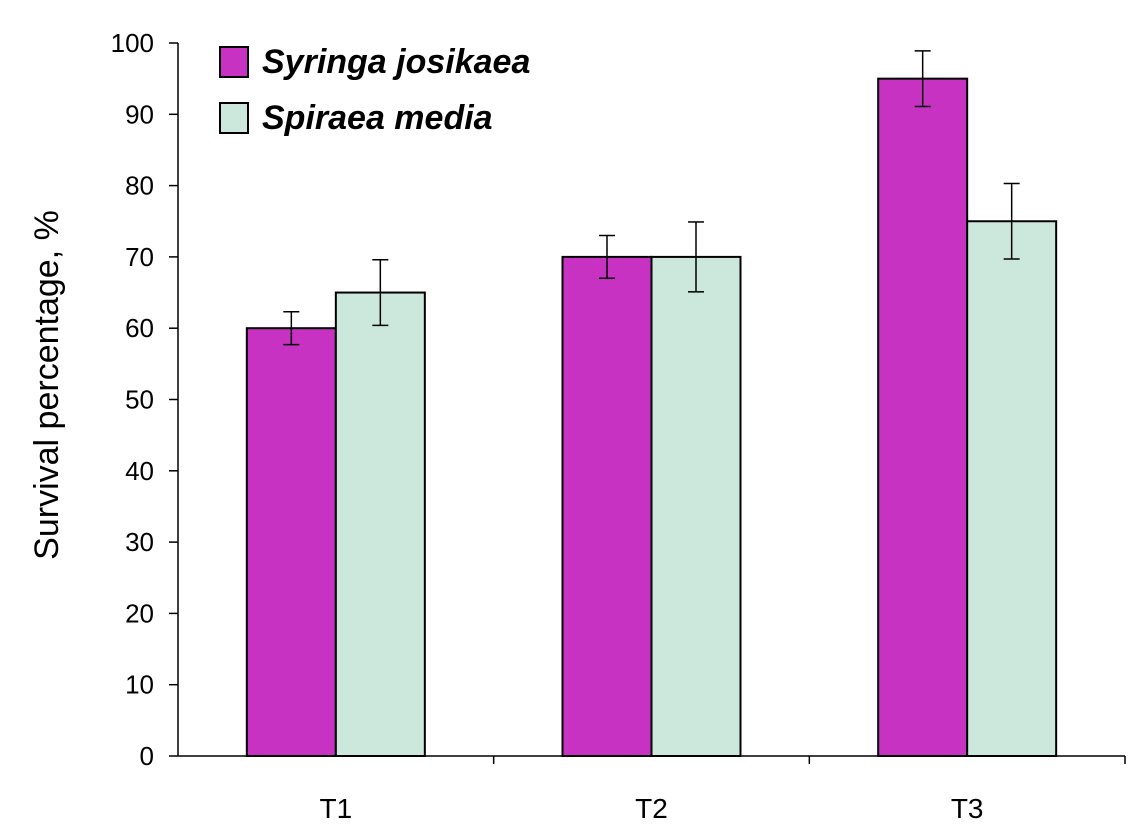 The height and width of the screenshot is (840, 1148). What do you see at coordinates (132, 43) in the screenshot?
I see `y-tick-label-100: 100` at bounding box center [132, 43].